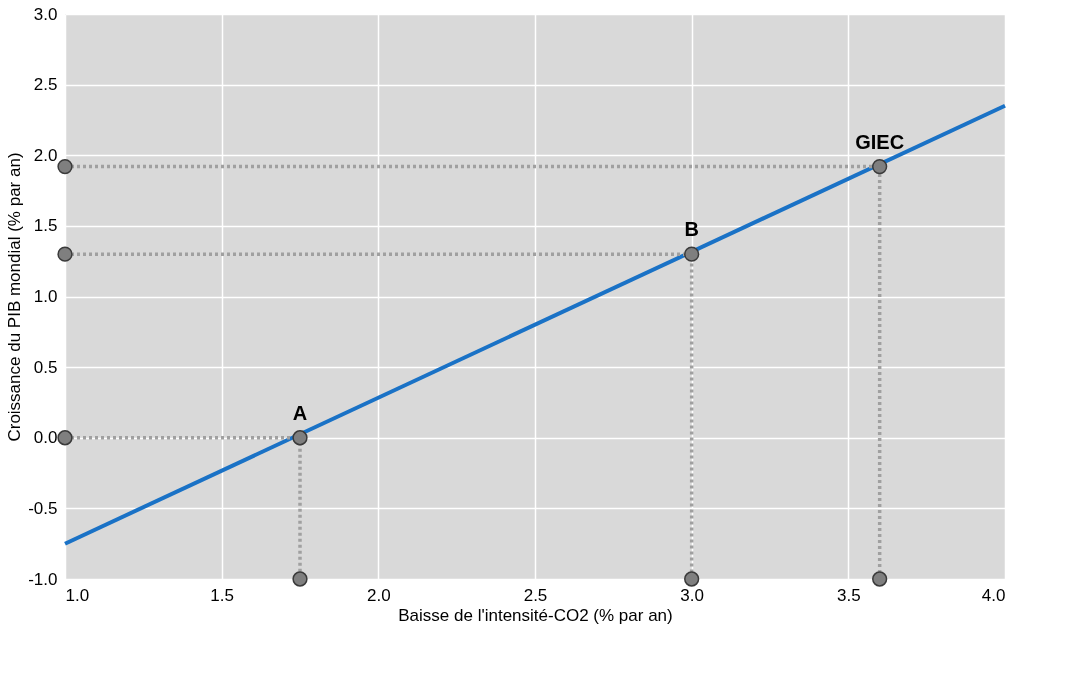  What do you see at coordinates (45, 226) in the screenshot?
I see `y-tick-label: 1.5` at bounding box center [45, 226].